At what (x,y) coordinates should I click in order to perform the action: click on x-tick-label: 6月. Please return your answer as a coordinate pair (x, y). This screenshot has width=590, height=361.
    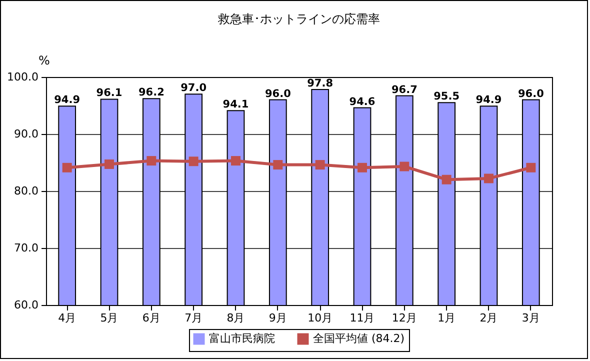
    Looking at the image, I should click on (151, 318).